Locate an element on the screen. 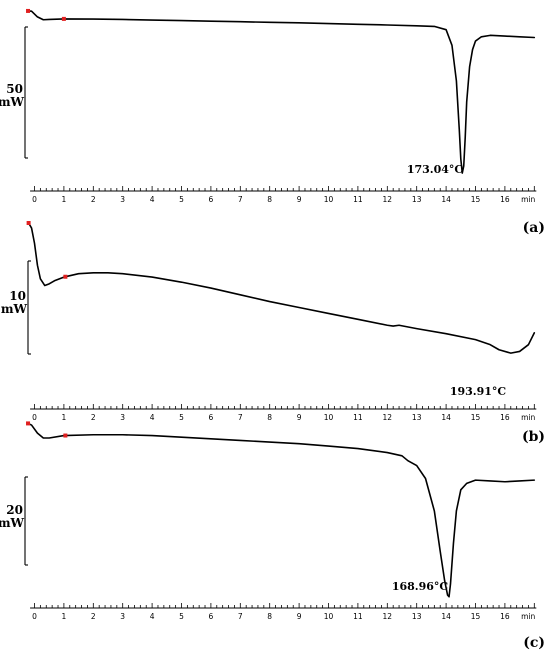 Image resolution: width=550 pixels, height=655 pixels. peak-annotation-c: 168.96°C is located at coordinates (420, 586).